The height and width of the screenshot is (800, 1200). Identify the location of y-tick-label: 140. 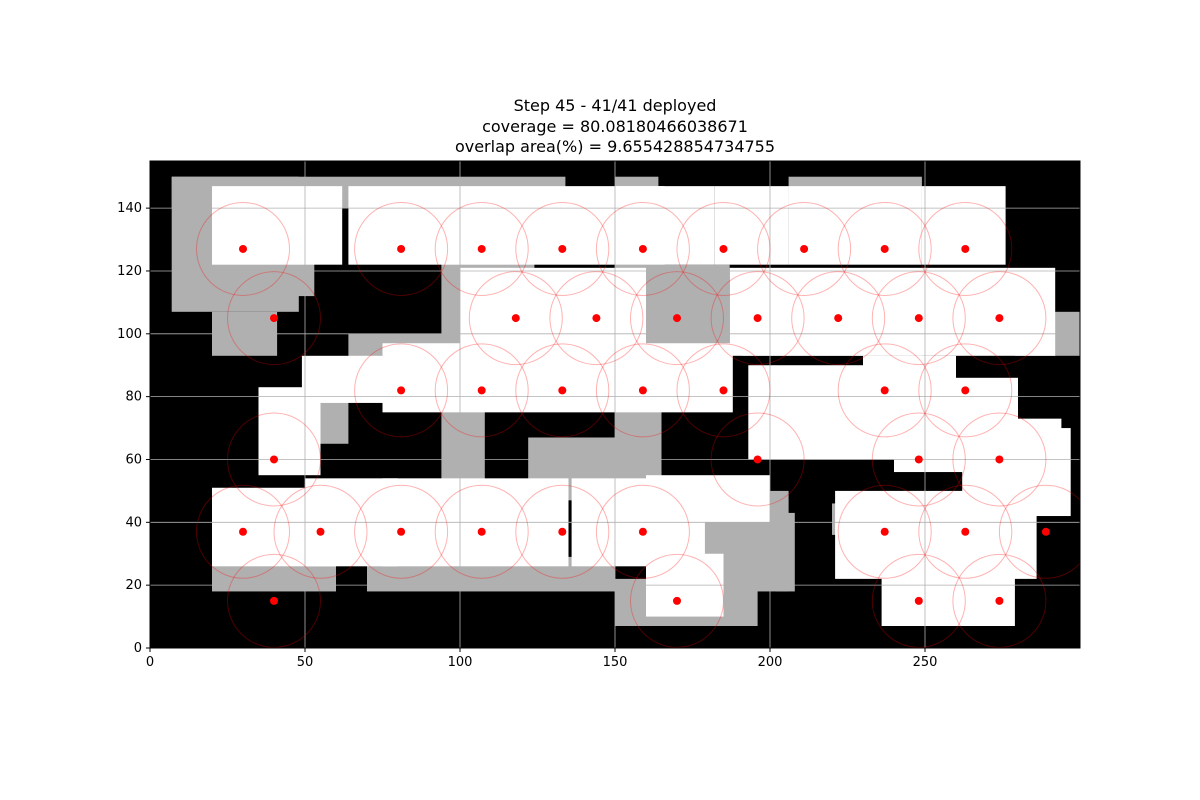
(129, 208).